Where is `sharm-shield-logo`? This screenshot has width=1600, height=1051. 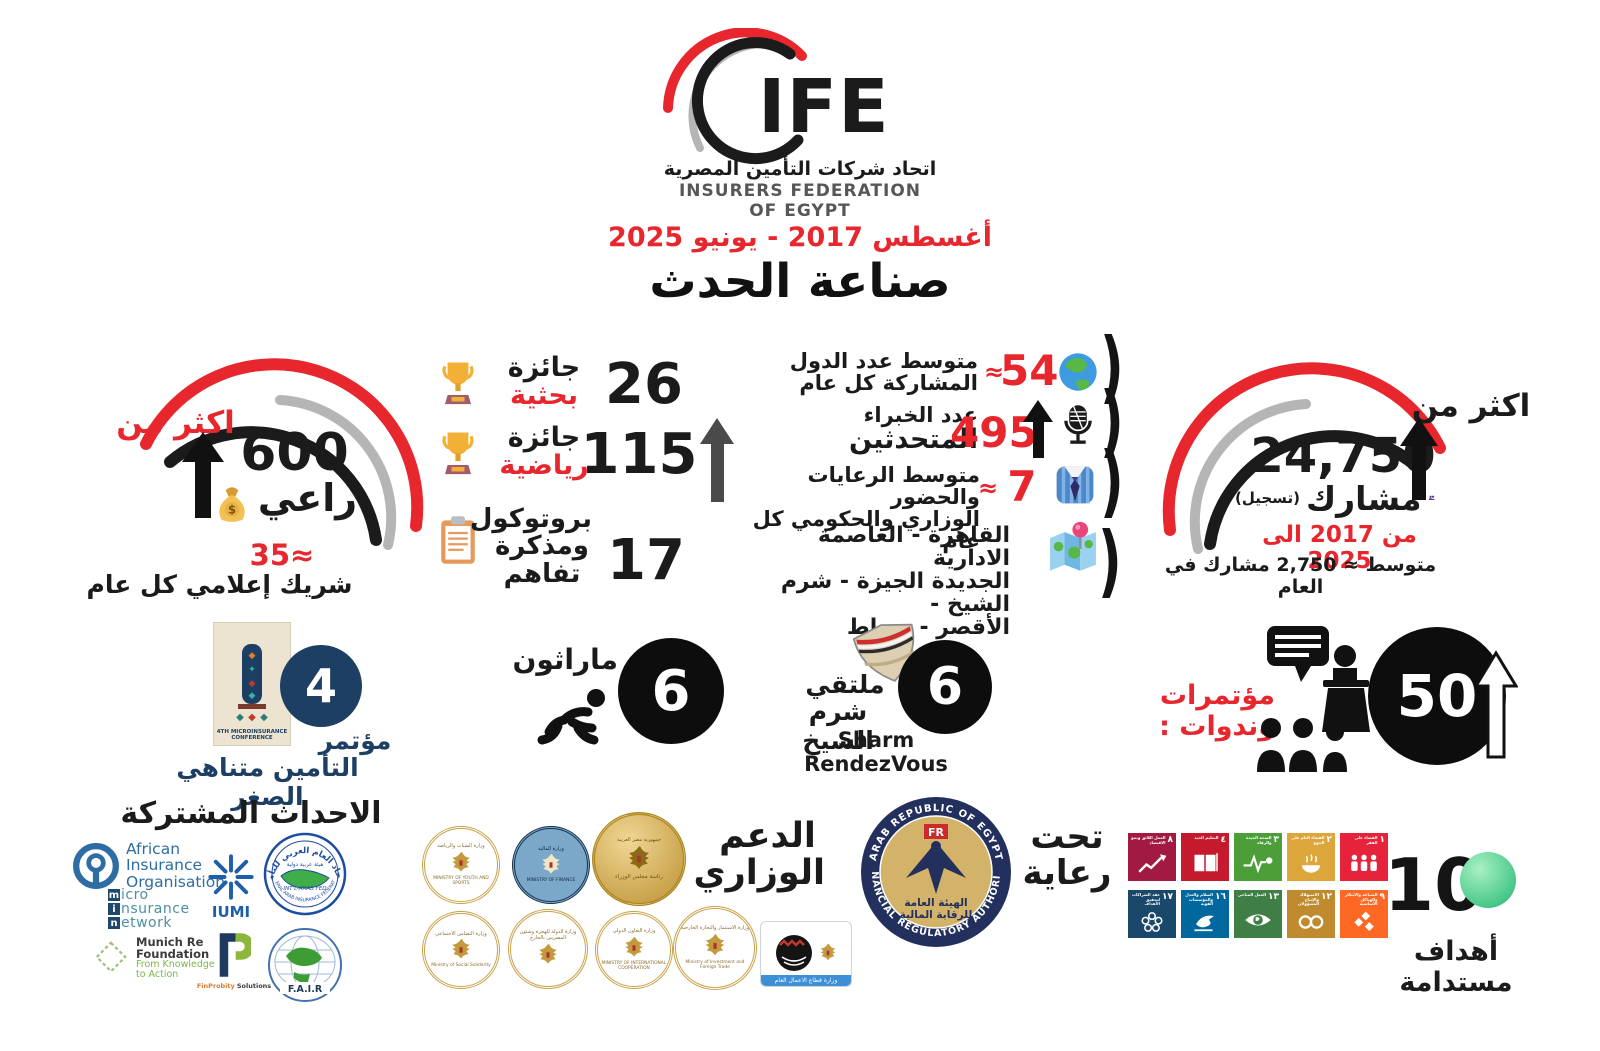
sharm-shield-logo is located at coordinates (883, 652).